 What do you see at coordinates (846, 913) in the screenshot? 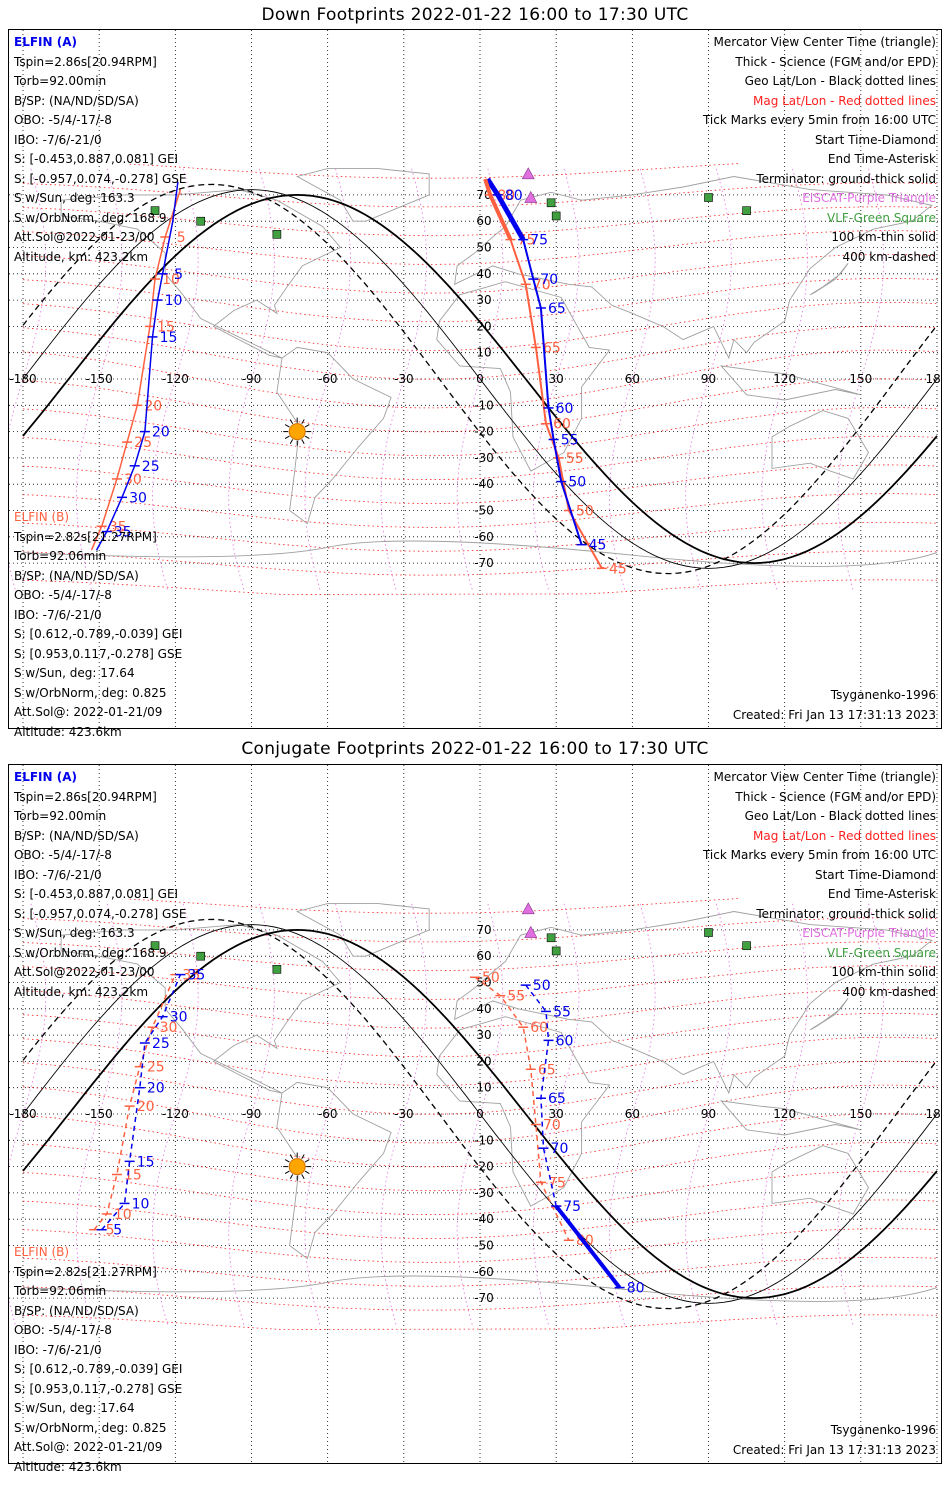
I see `legend-item: Terminator: ground-thick solid` at bounding box center [846, 913].